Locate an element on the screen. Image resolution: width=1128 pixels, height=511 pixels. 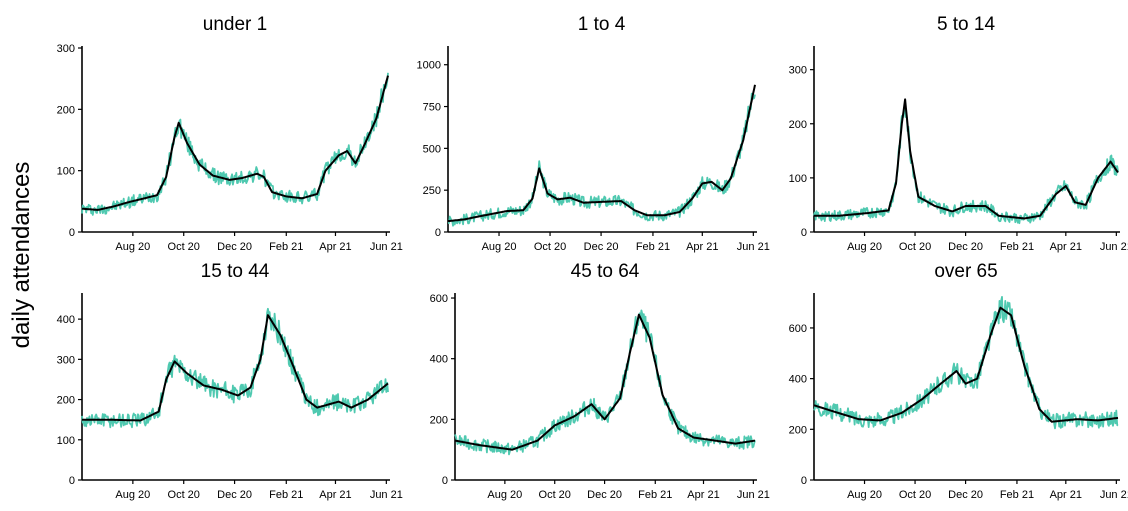
panel-title: 1 to 4 is located at coordinates (602, 24).